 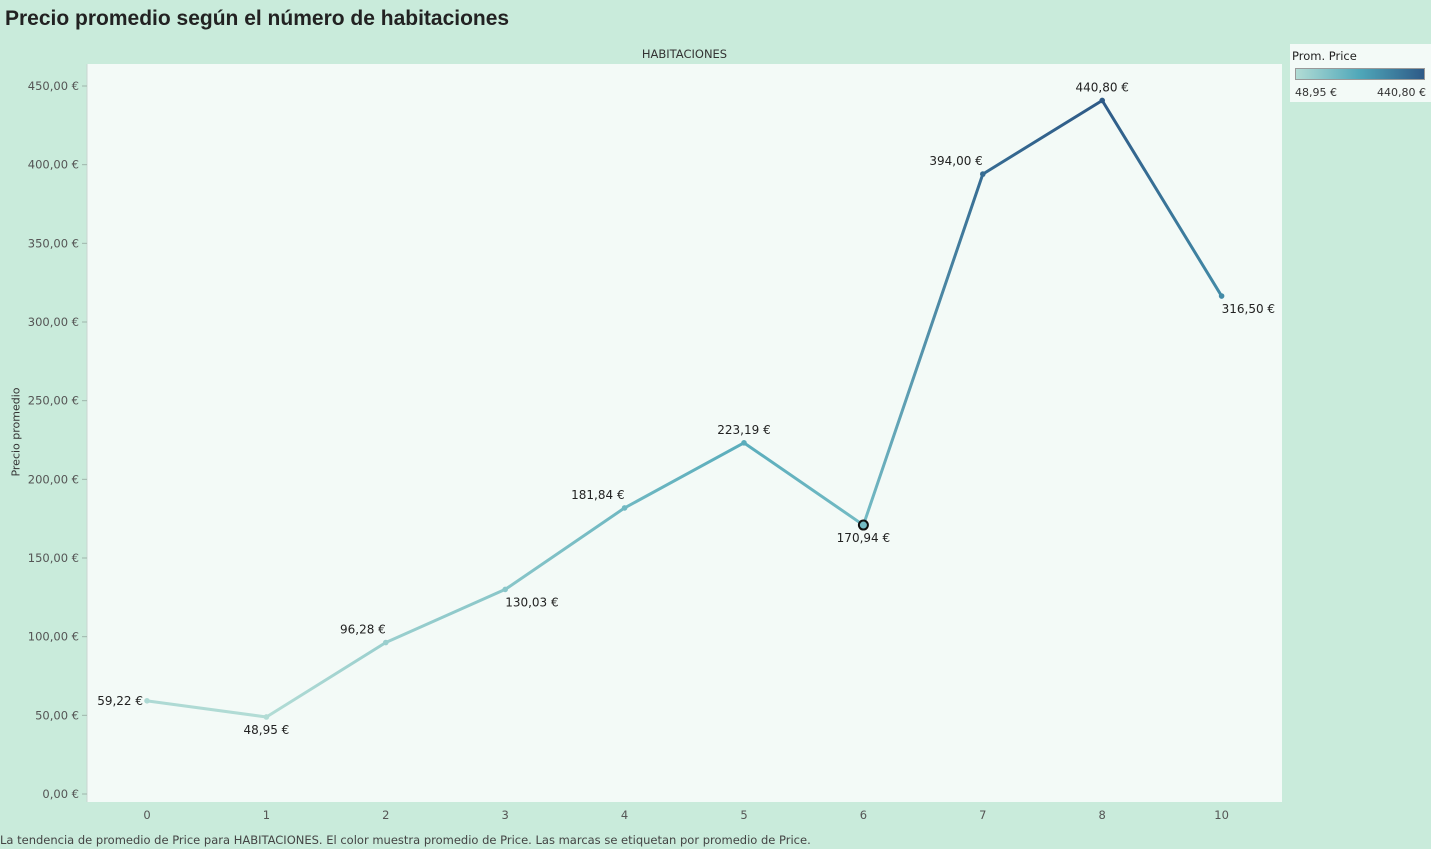 I want to click on x-tick-label: 5, so click(x=743, y=815).